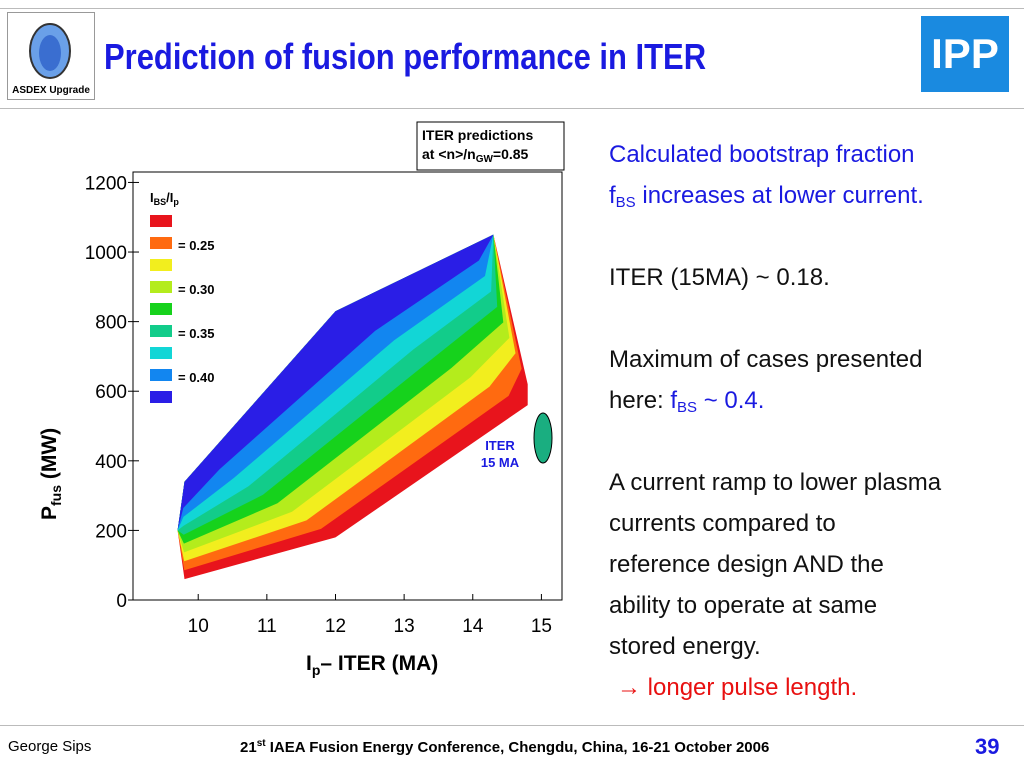 Image resolution: width=1024 pixels, height=768 pixels. What do you see at coordinates (965, 54) in the screenshot?
I see `logo-right: IPP` at bounding box center [965, 54].